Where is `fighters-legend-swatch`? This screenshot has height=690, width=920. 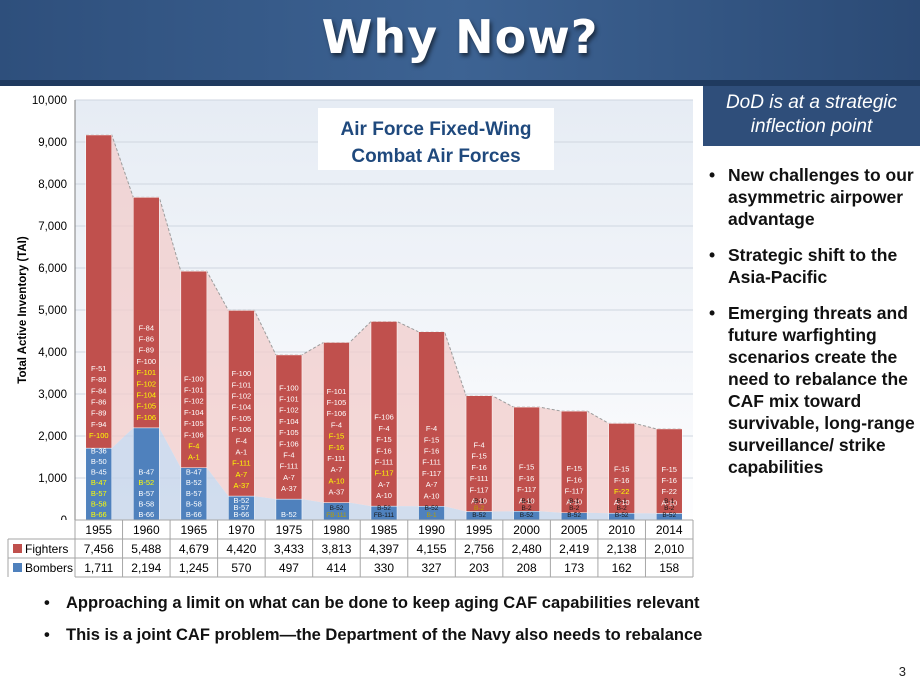
fighters-legend-swatch is located at coordinates (17, 548).